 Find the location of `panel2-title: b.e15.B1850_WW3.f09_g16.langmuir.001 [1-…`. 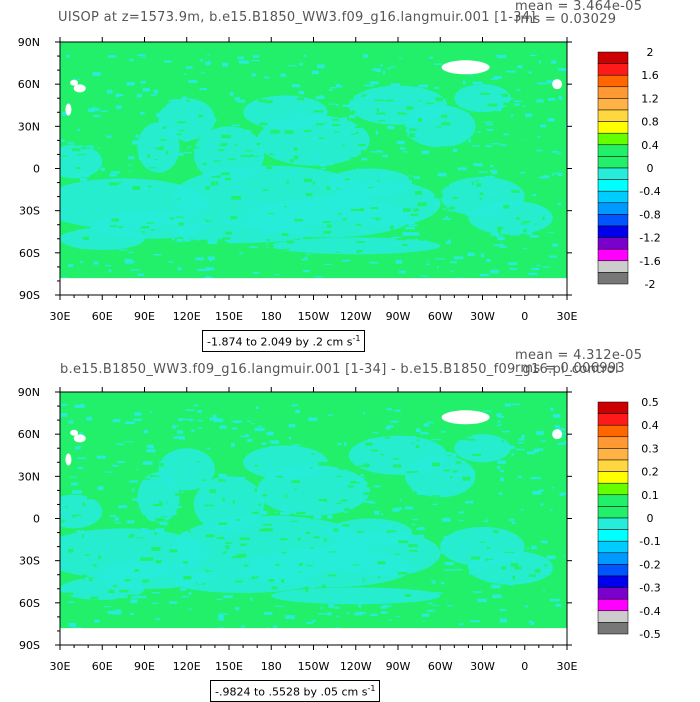

panel2-title: b.e15.B1850_WW3.f09_g16.langmuir.001 [1-… is located at coordinates (339, 369).